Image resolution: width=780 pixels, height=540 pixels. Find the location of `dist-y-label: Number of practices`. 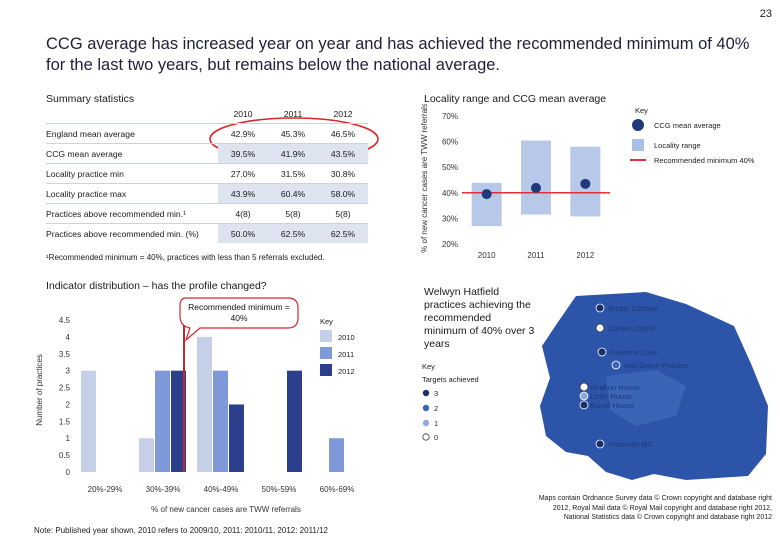

dist-y-label: Number of practices is located at coordinates (39, 390).